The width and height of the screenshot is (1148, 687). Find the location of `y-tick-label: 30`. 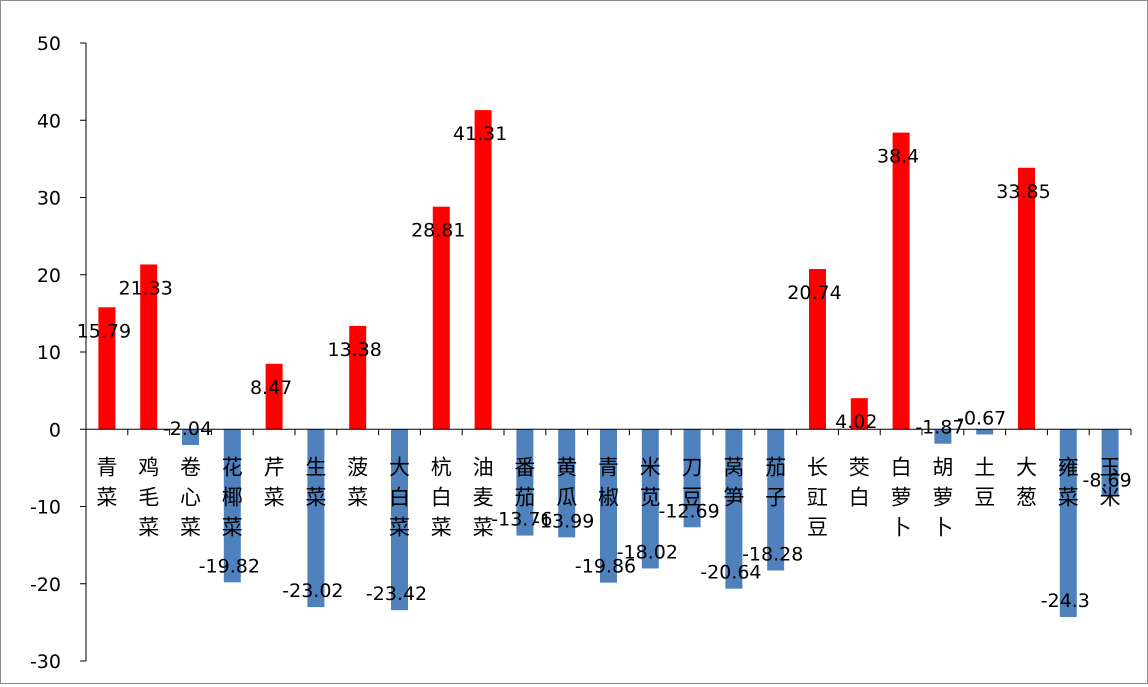

y-tick-label: 30 is located at coordinates (49, 199).